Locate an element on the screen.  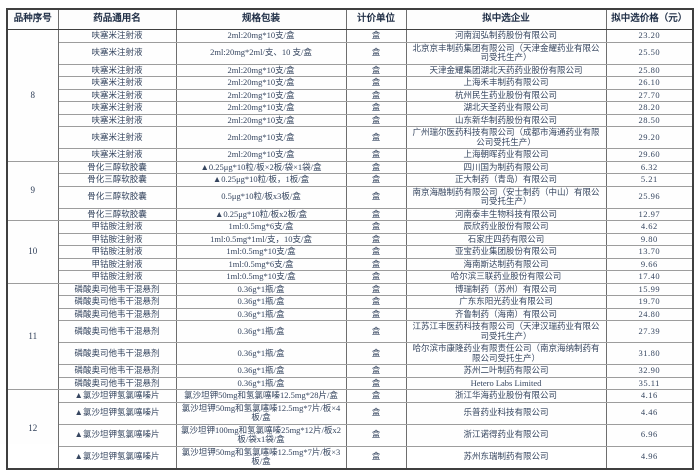
header-variety-no: 品种序号 is located at coordinates (32, 19).